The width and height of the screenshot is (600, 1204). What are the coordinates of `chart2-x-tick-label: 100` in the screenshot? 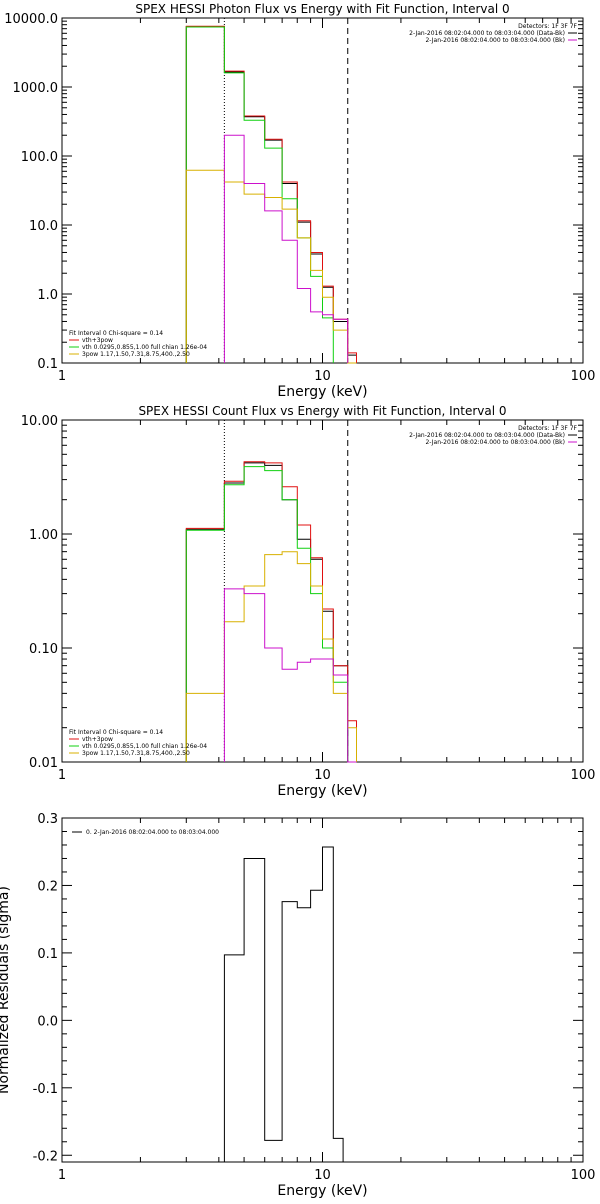 It's located at (583, 775).